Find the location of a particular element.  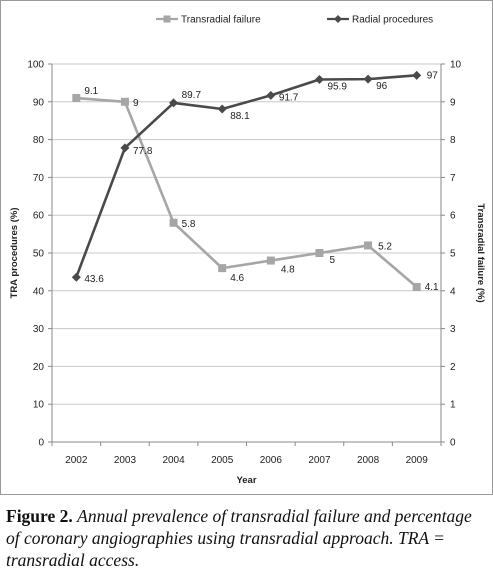

left-tick-label: 30 is located at coordinates (39, 329).